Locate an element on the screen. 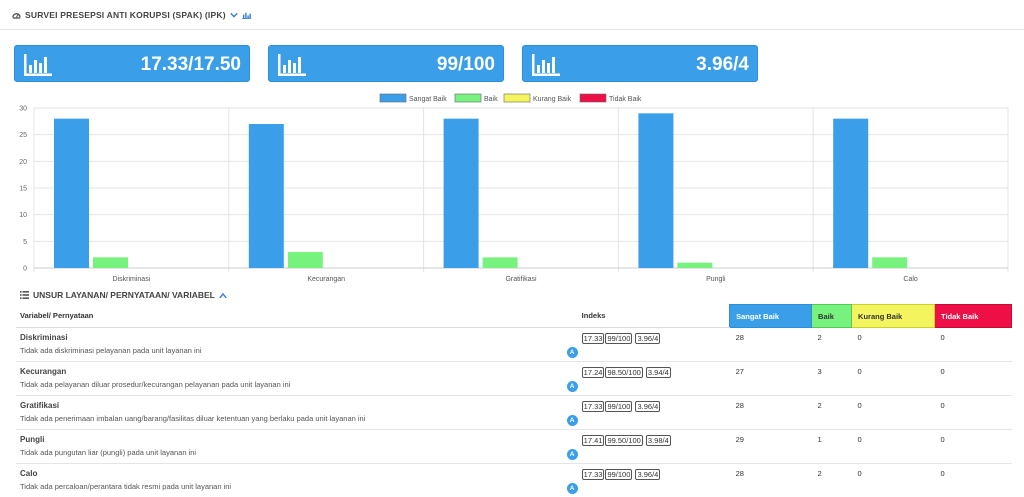 The height and width of the screenshot is (497, 1024). x-tick-label: Pungli is located at coordinates (716, 279).